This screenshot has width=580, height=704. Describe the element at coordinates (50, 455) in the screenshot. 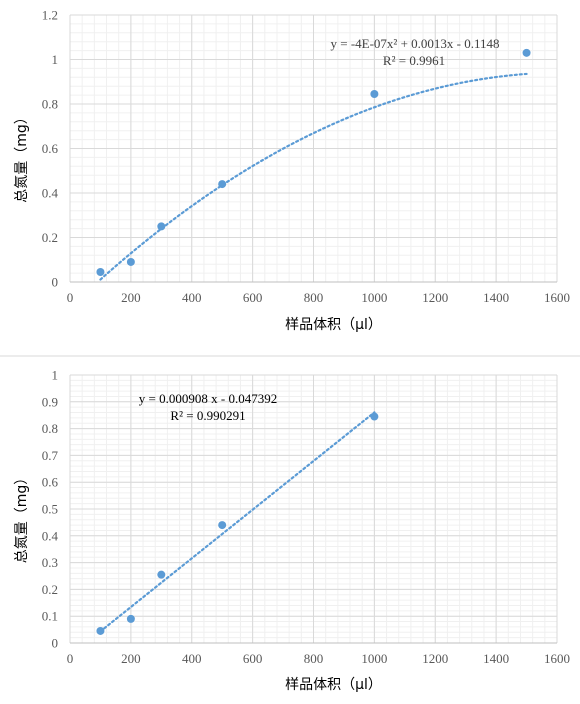

I see `y-tick-label: 0.7` at that location.